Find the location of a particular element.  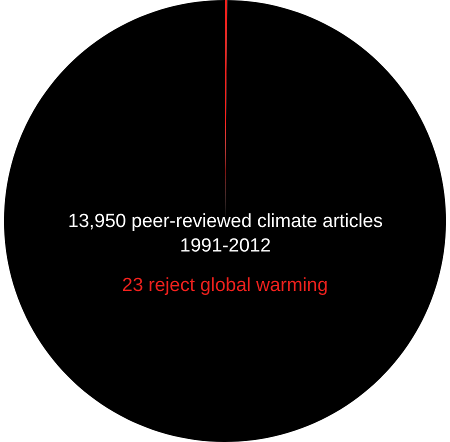

text: 23 reject global warming is located at coordinates (225, 285).